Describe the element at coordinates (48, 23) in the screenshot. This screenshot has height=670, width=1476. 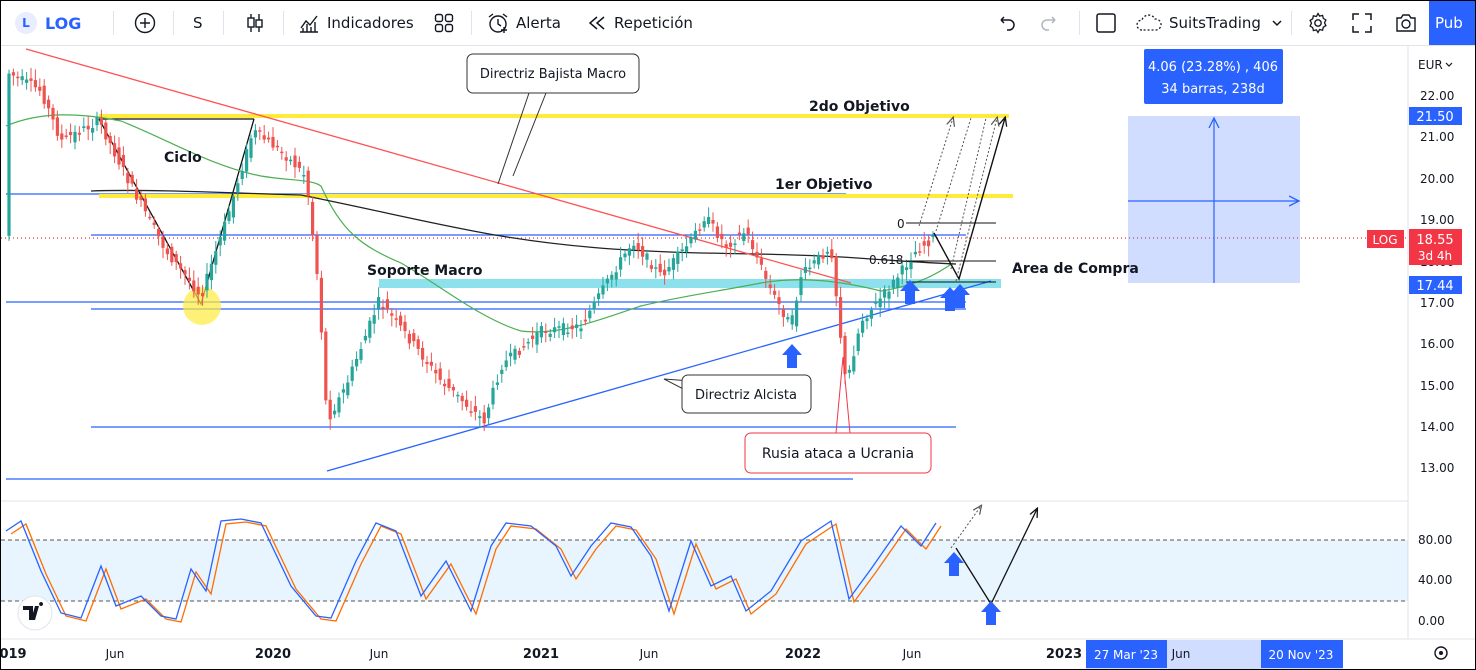
I see `symbol-search: L LOG` at that location.